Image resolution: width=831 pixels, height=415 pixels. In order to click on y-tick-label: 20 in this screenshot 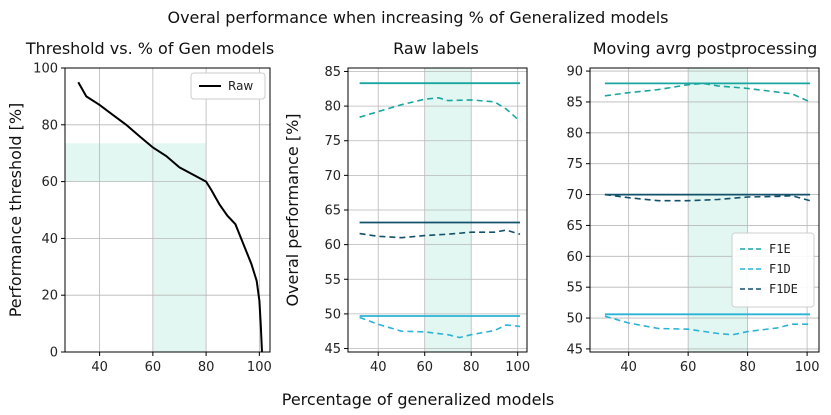, I will do `click(49, 296)`.